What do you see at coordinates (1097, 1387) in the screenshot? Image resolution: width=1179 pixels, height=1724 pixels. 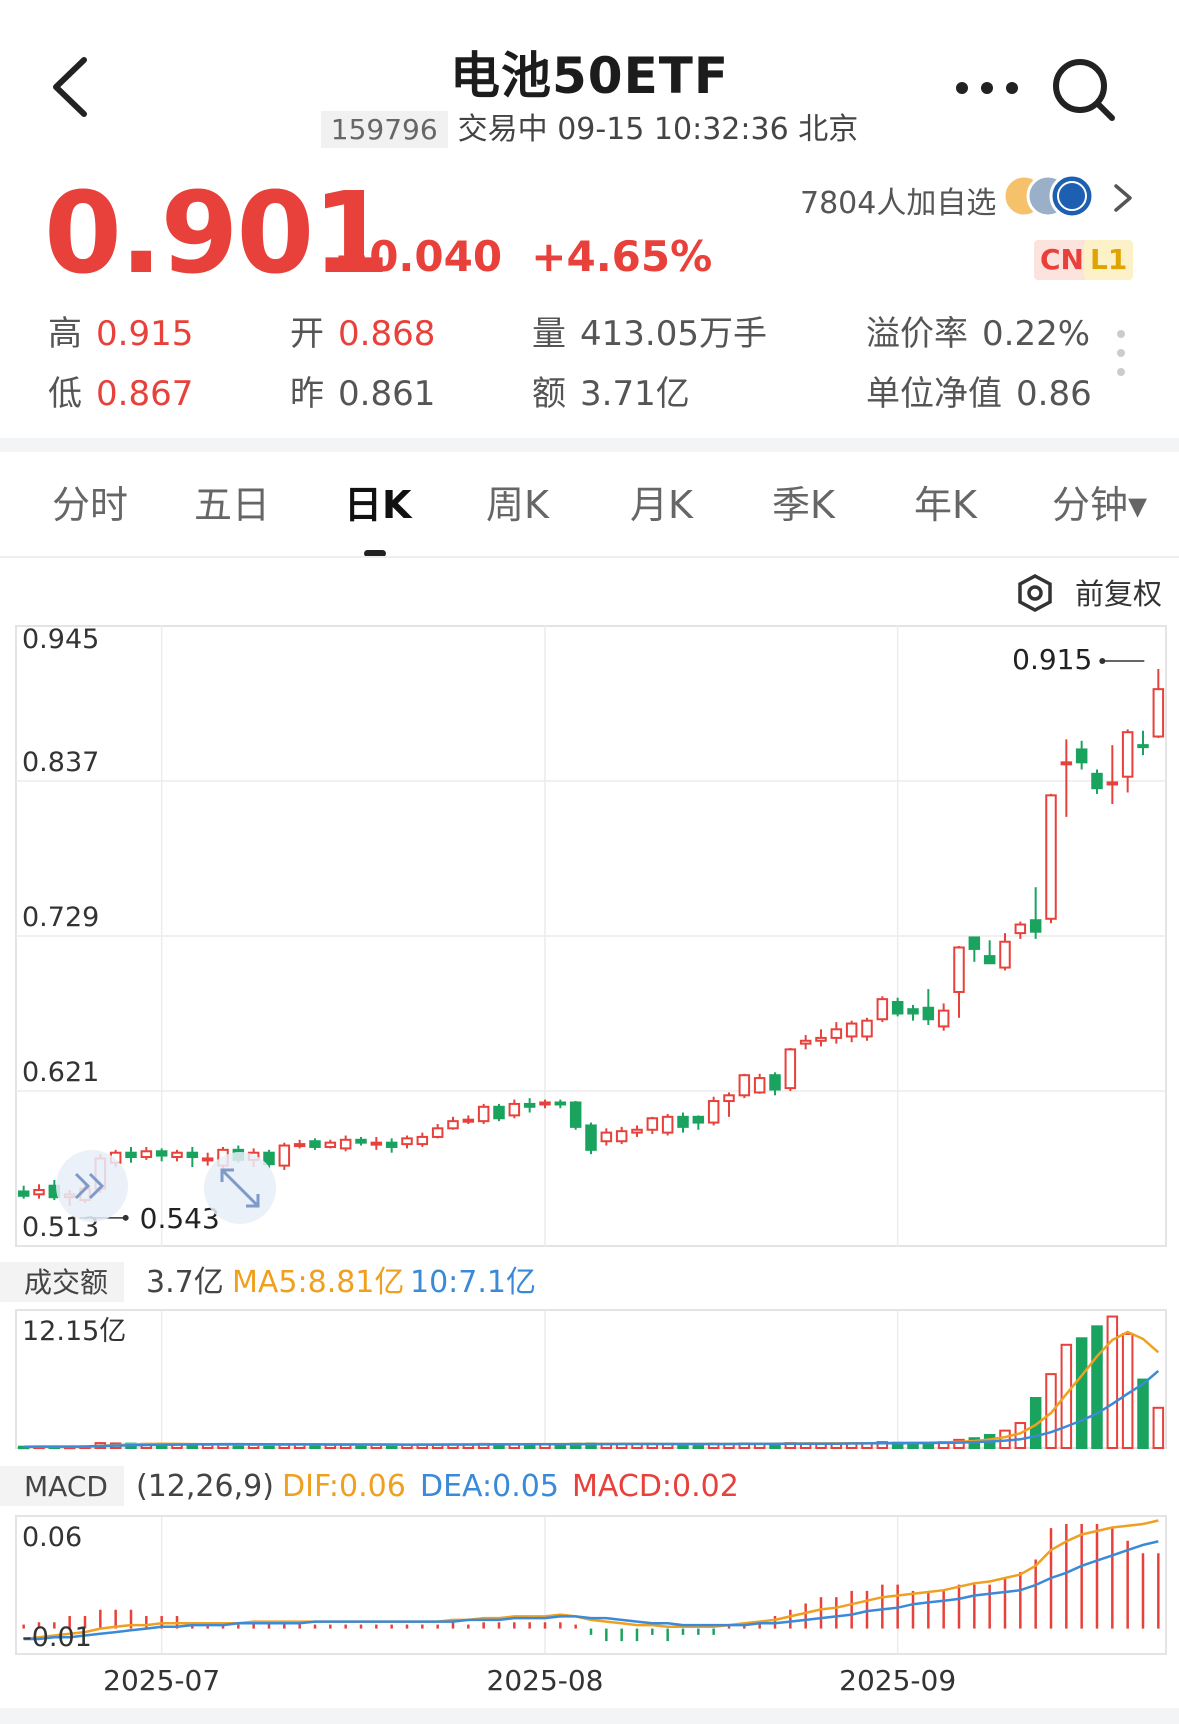 I see `turnover-bar` at bounding box center [1097, 1387].